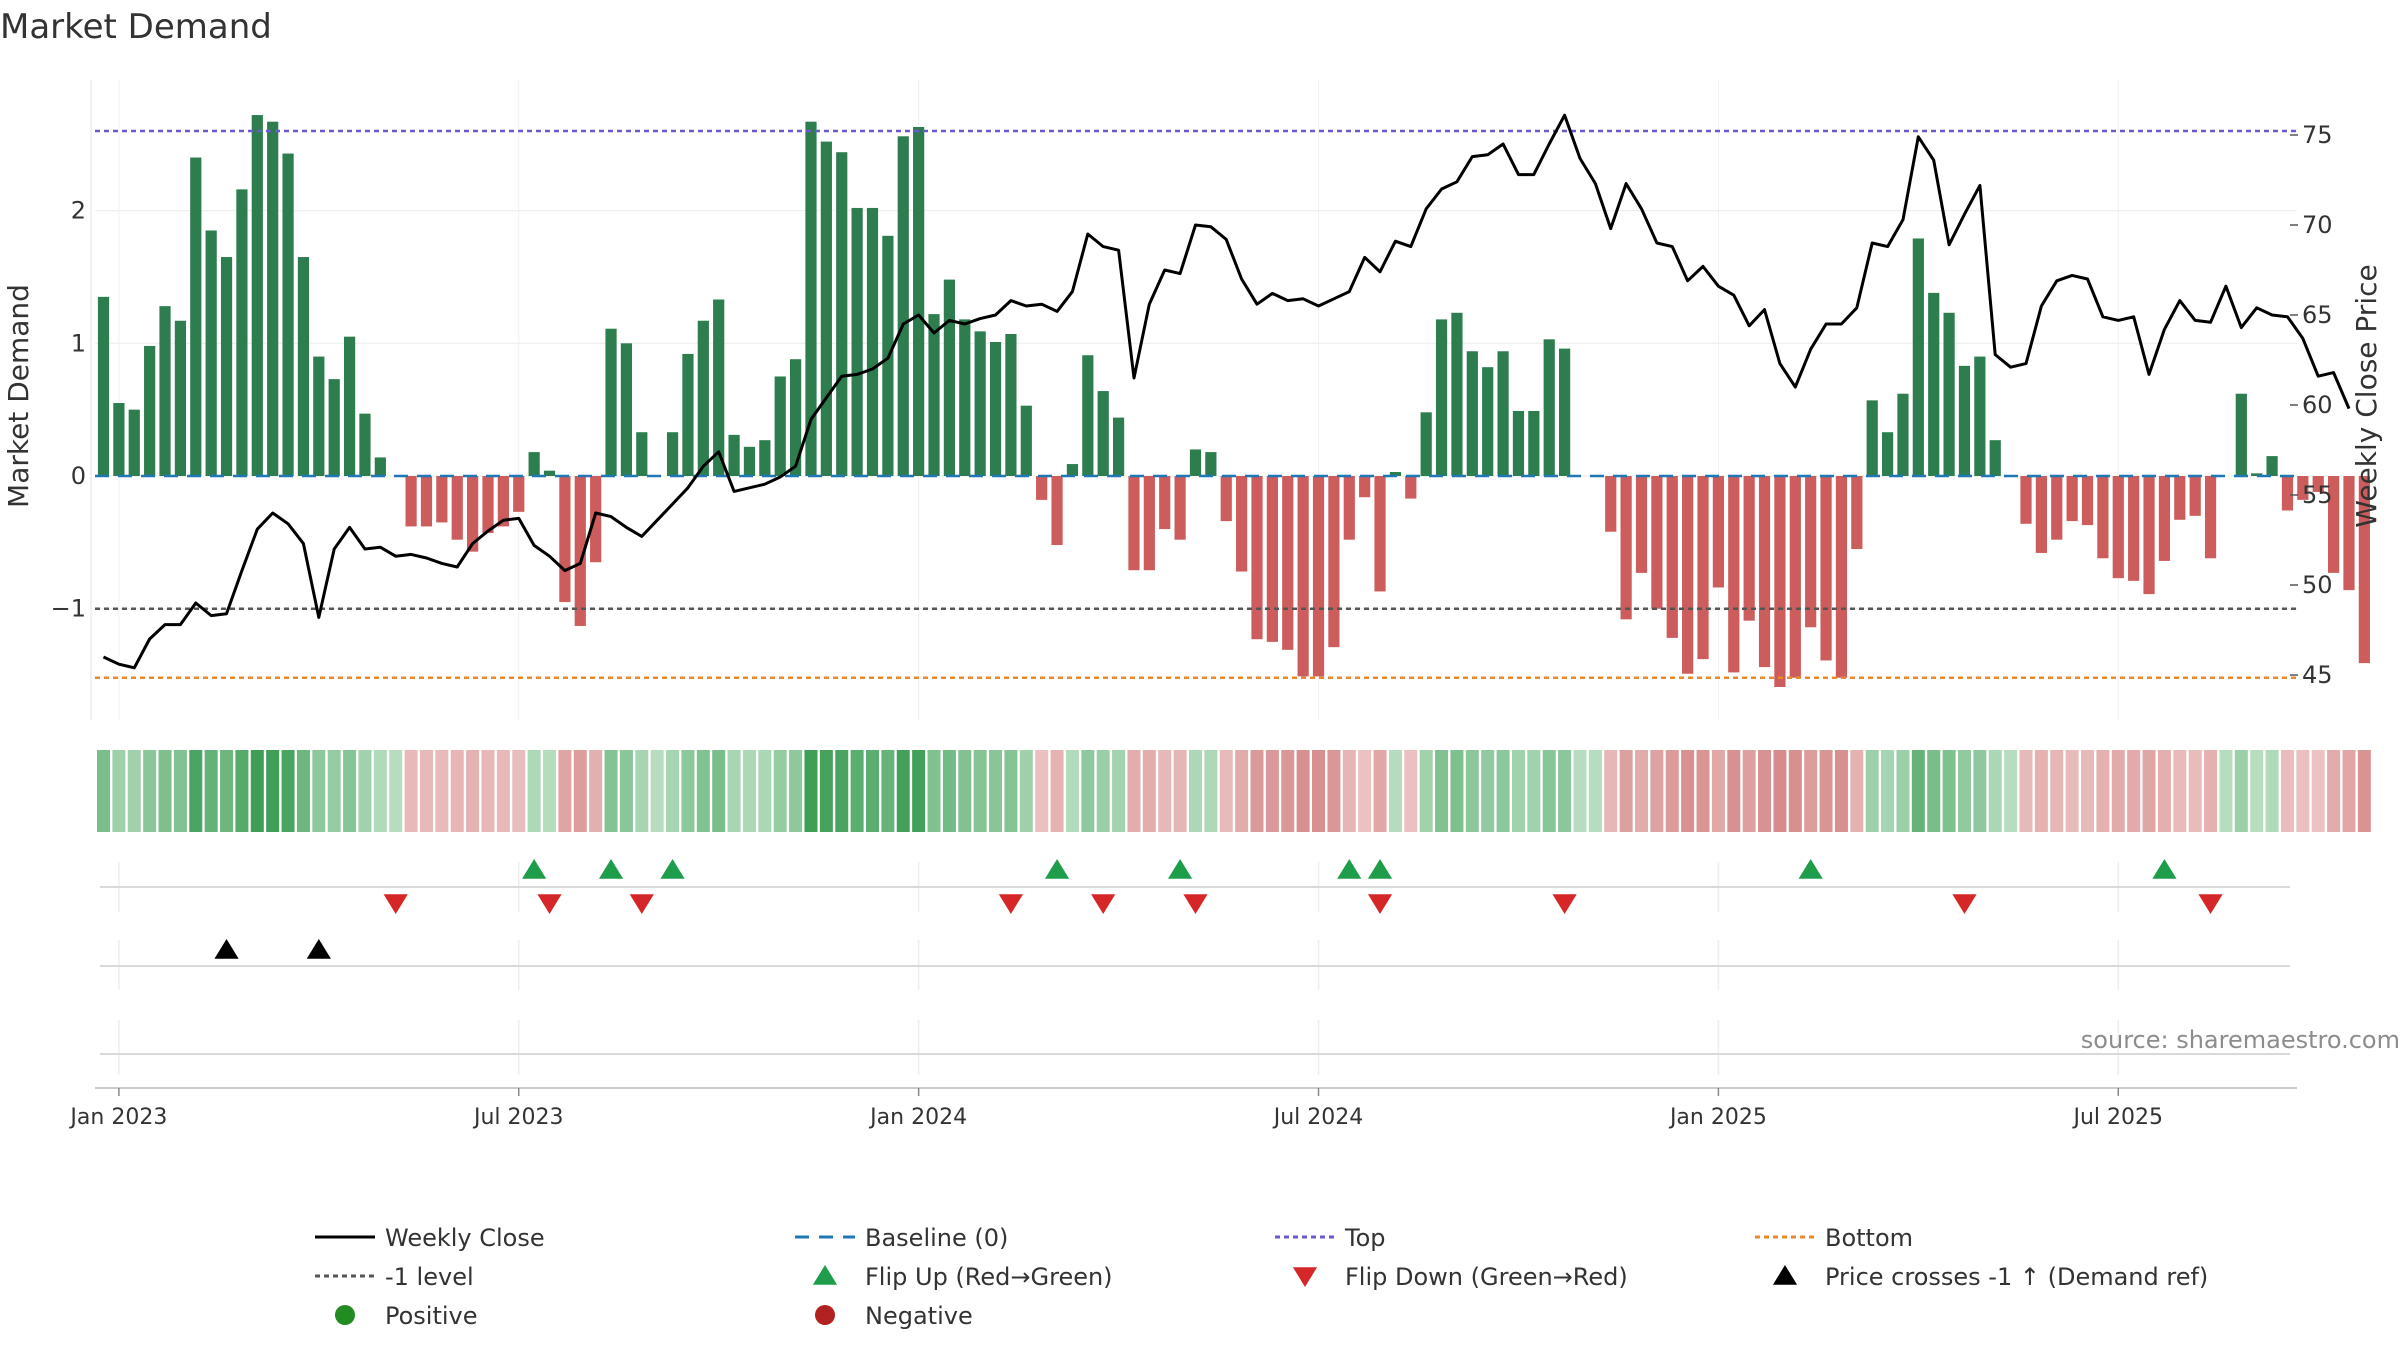 The image size is (2400, 1350). Describe the element at coordinates (2317, 135) in the screenshot. I see `y2-tick-label: 75` at that location.